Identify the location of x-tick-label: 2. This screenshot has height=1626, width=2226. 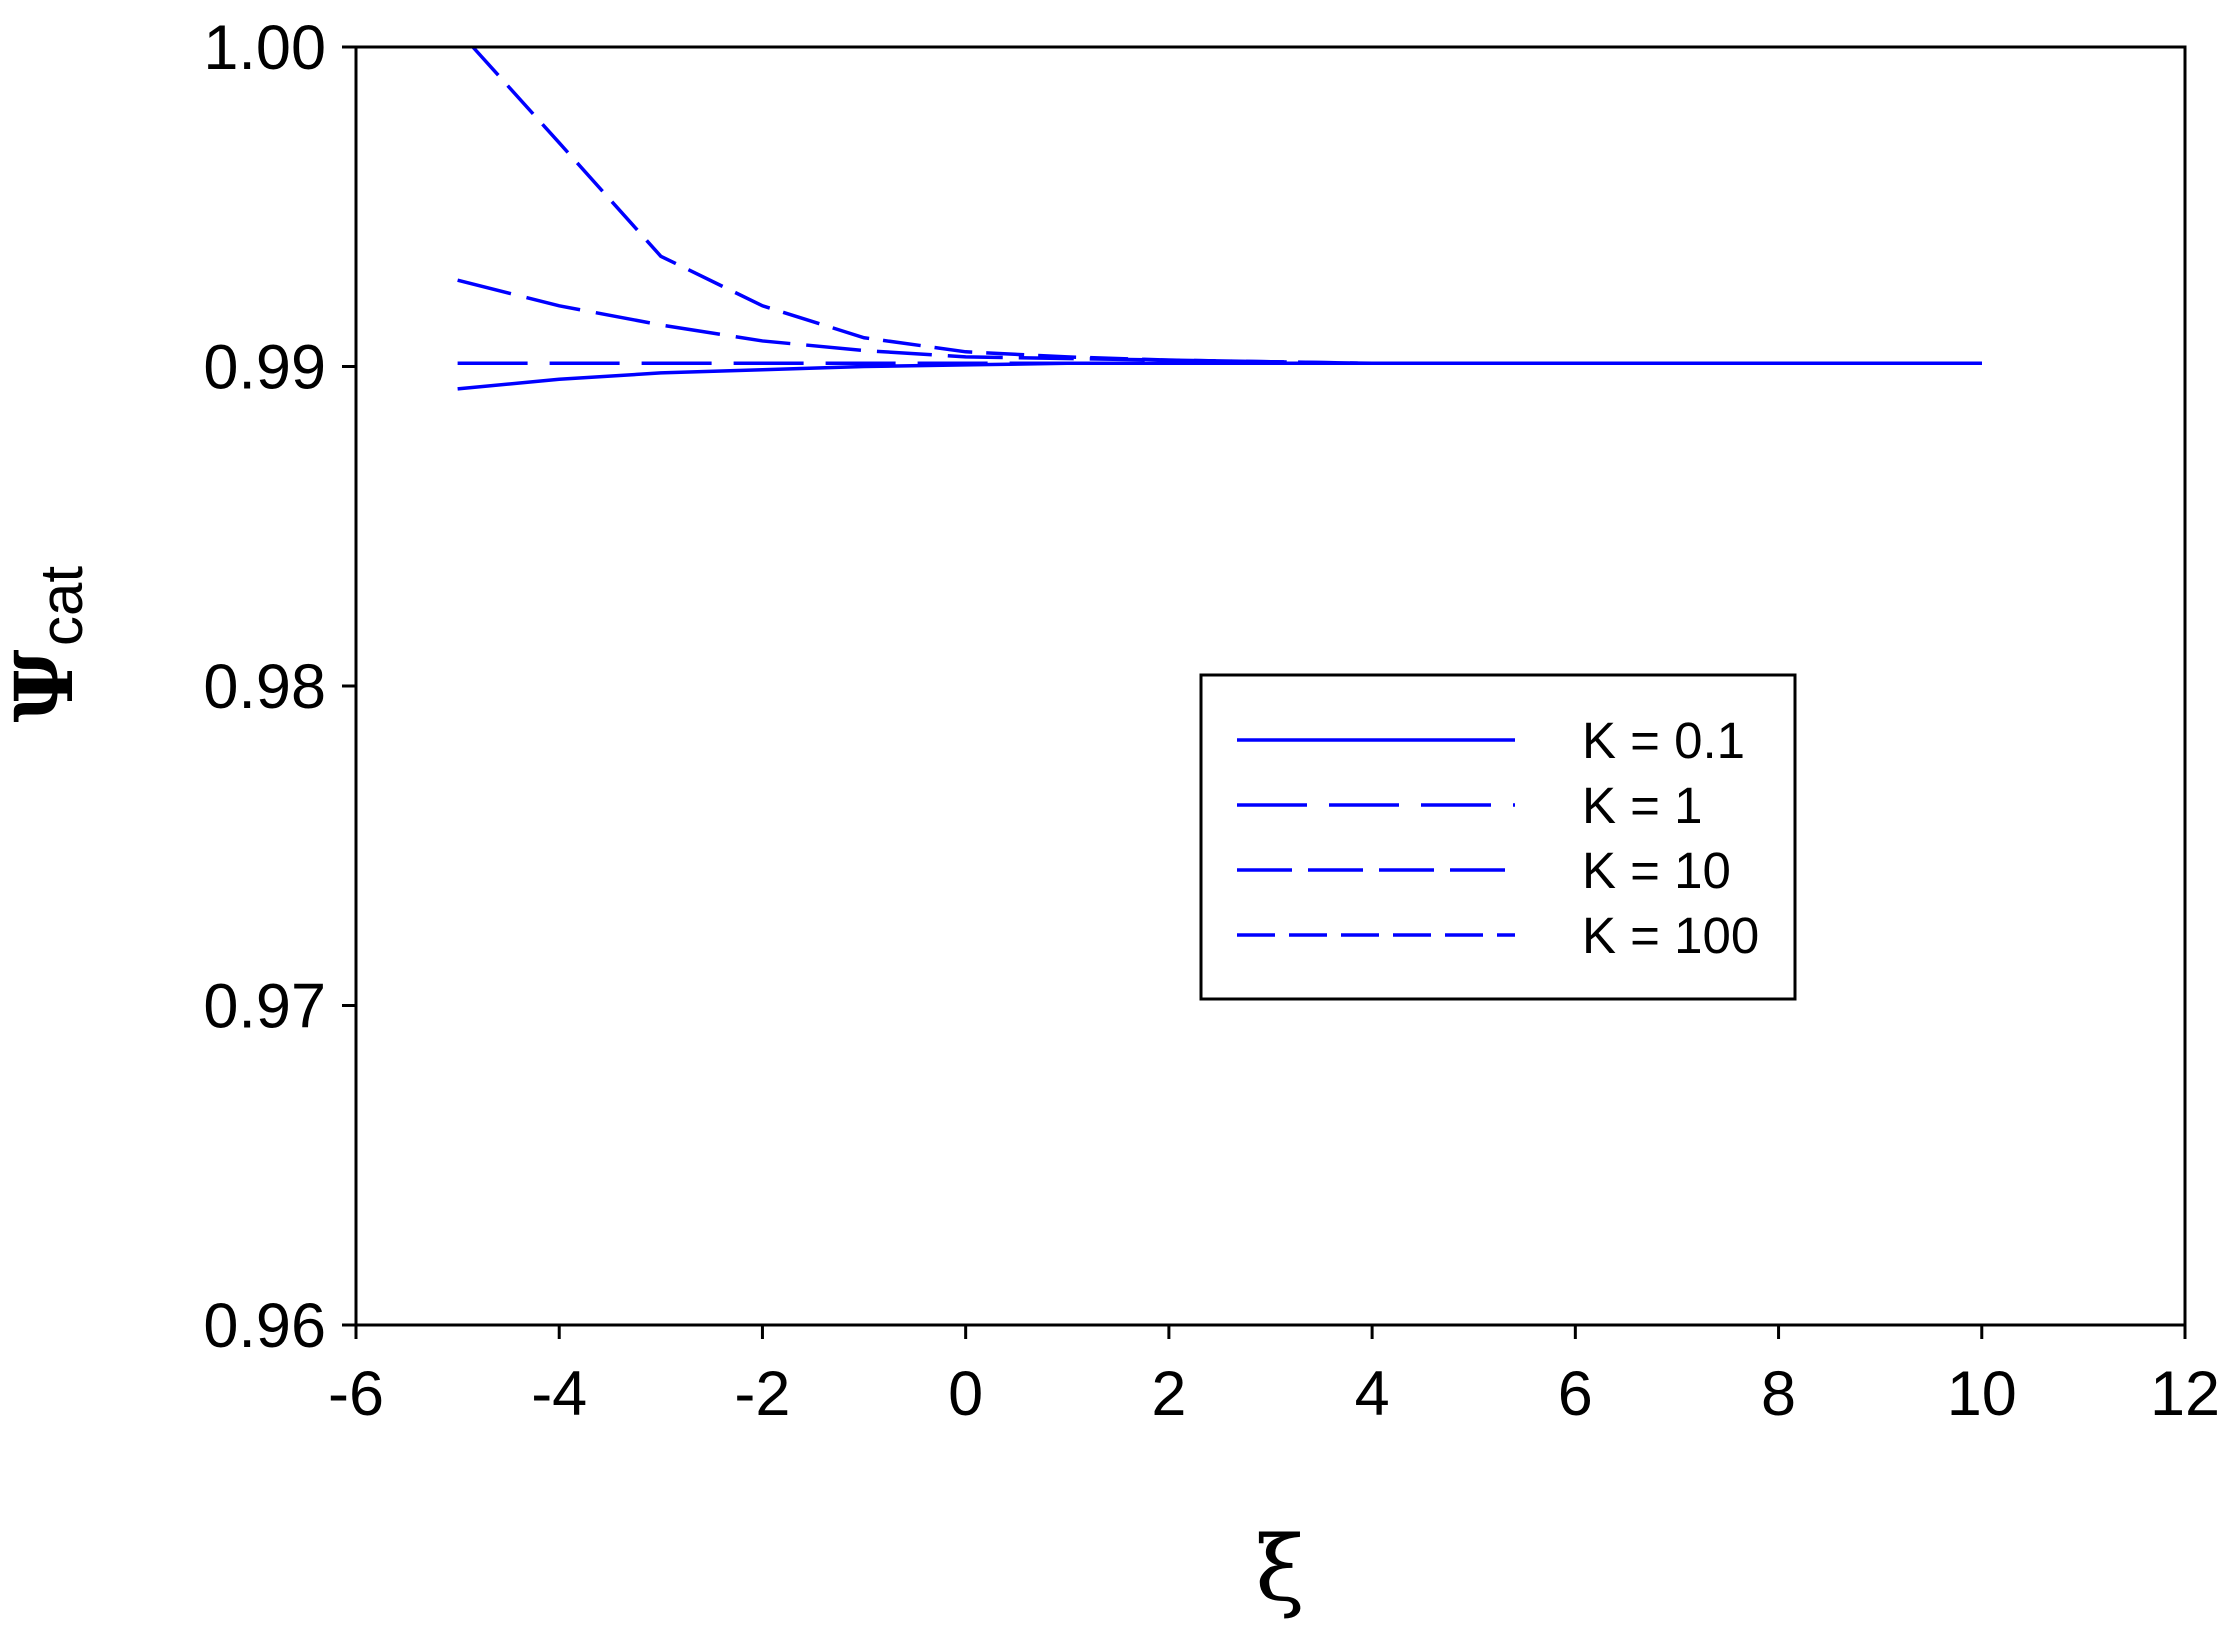
(1168, 1394).